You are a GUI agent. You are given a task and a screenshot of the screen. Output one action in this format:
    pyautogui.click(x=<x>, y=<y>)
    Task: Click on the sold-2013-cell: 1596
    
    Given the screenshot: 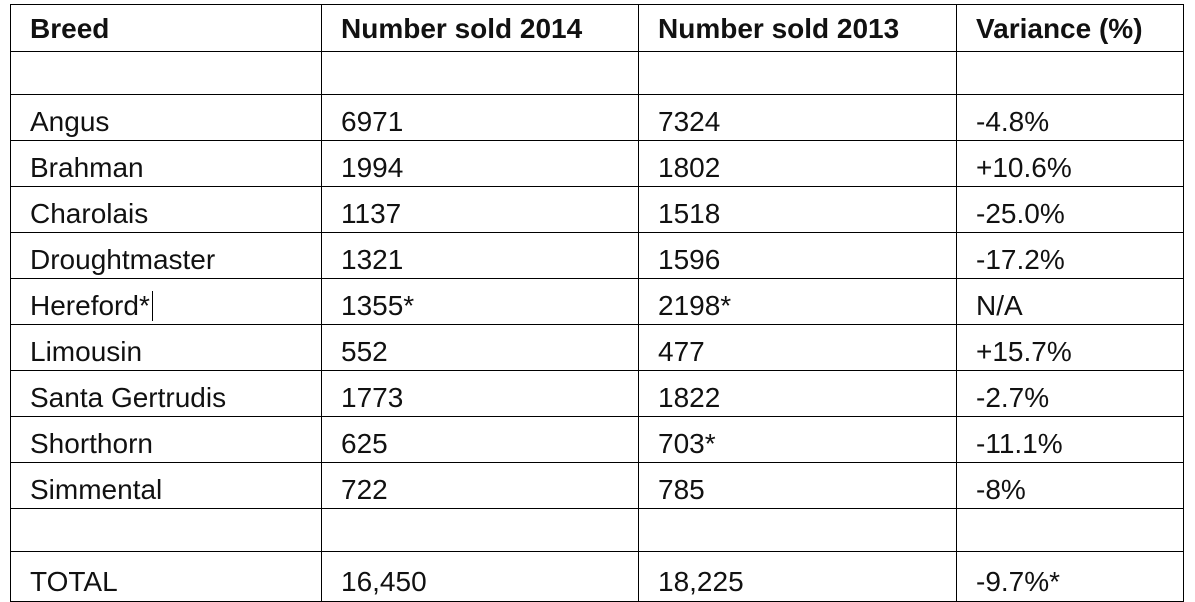 What is the action you would take?
    pyautogui.click(x=797, y=255)
    